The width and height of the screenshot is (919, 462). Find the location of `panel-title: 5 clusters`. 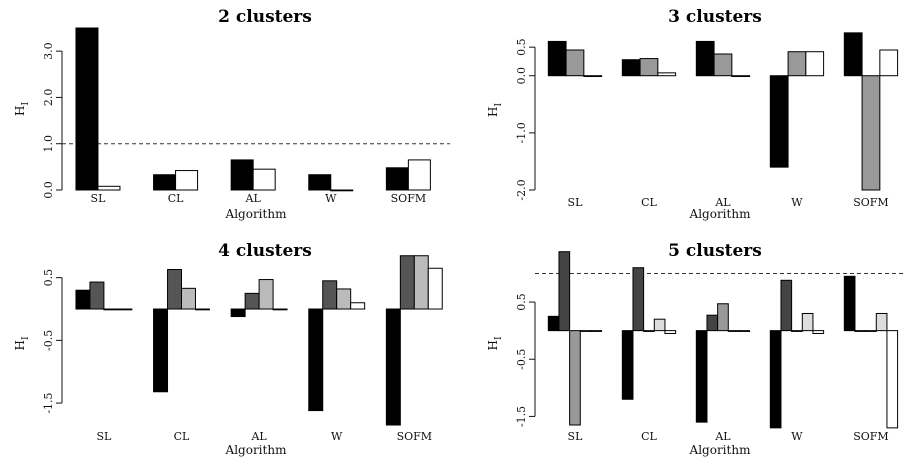

panel-title: 5 clusters is located at coordinates (715, 251).